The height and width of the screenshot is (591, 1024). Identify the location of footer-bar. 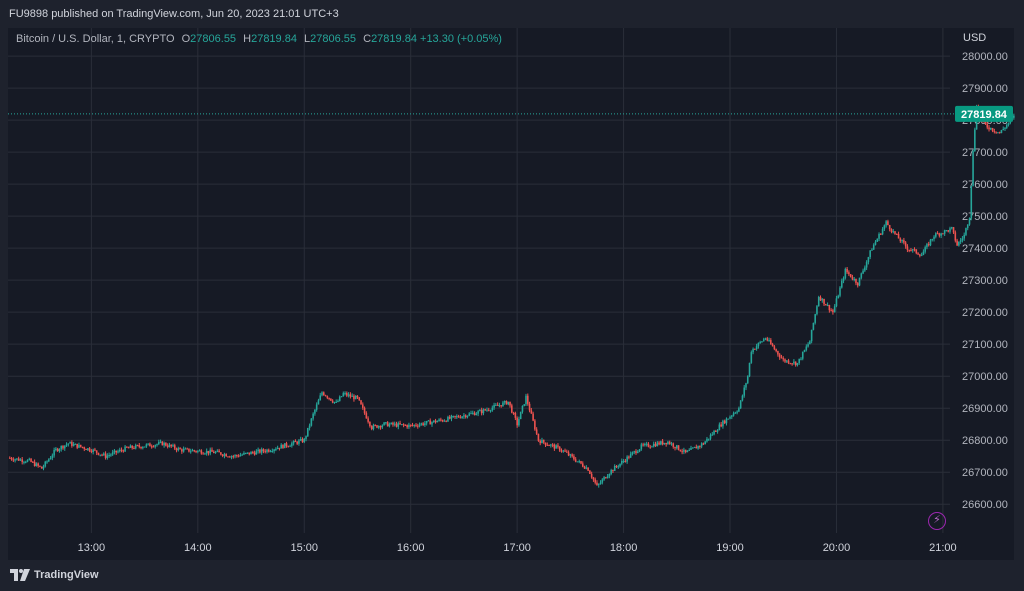
(512, 575).